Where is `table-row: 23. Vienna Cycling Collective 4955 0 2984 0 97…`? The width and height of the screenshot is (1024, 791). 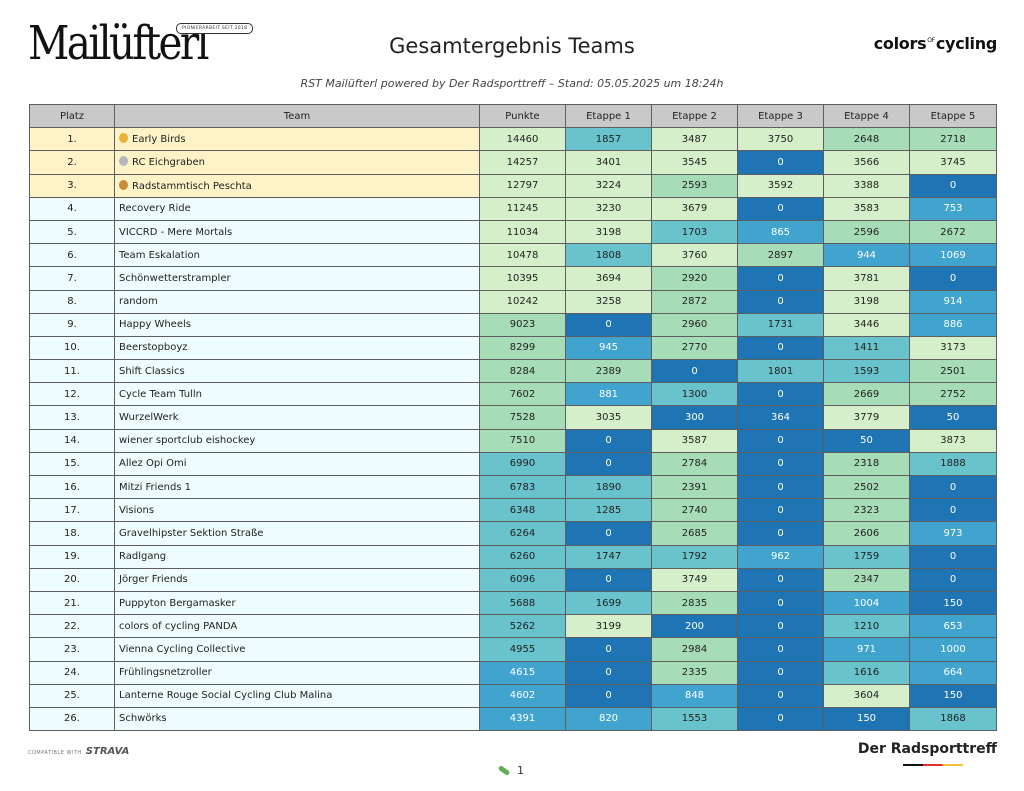
table-row: 23. Vienna Cycling Collective 4955 0 2984 0 97… is located at coordinates (513, 649).